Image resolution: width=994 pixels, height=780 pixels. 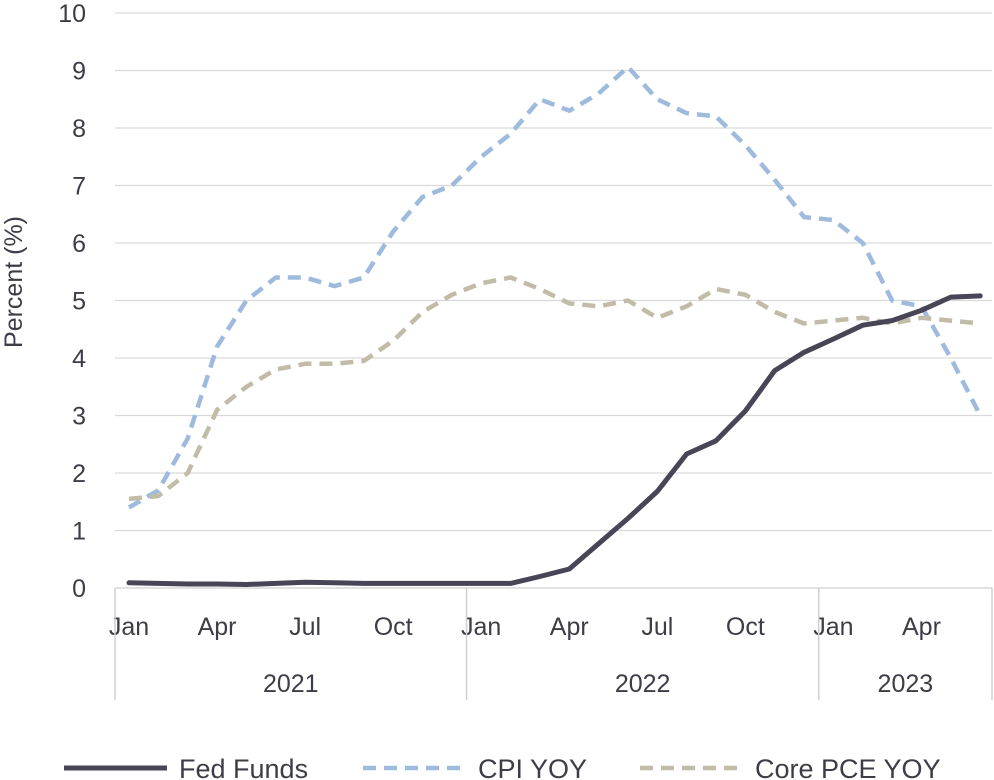 What do you see at coordinates (532, 767) in the screenshot?
I see `legend-label-cpi-yoy: CPI YOY` at bounding box center [532, 767].